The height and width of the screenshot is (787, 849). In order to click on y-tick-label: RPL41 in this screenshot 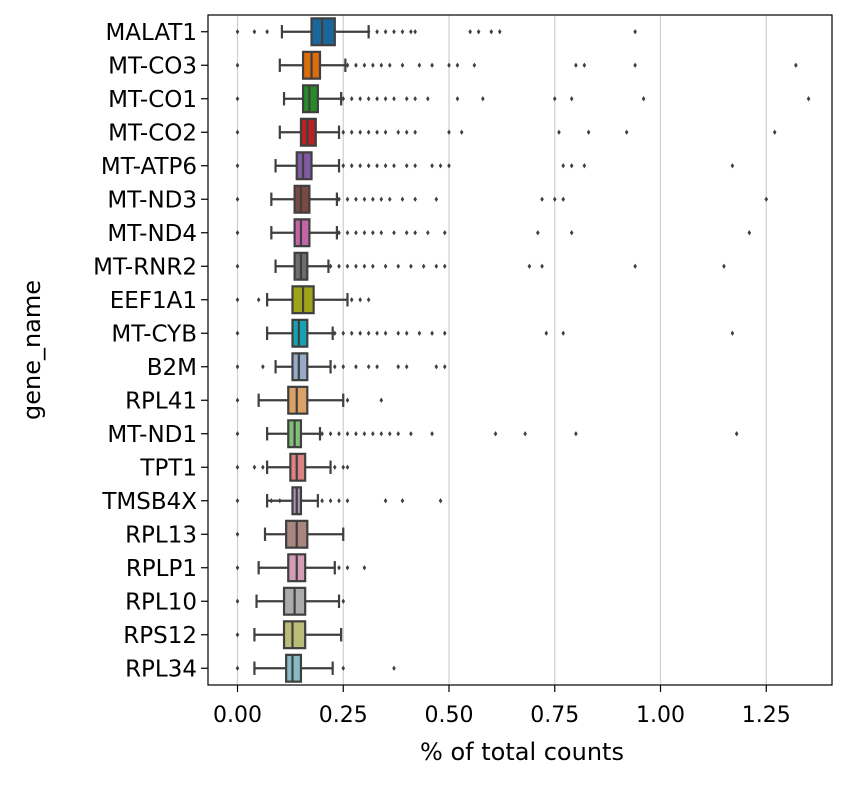, I will do `click(161, 401)`.